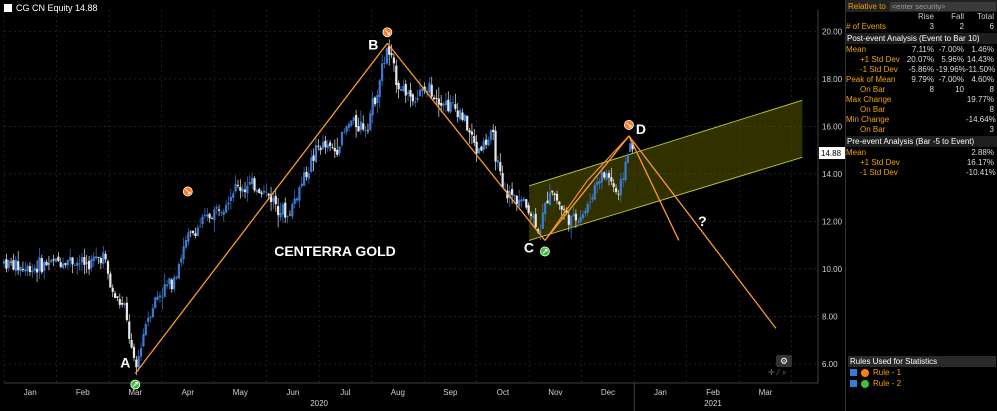 The width and height of the screenshot is (997, 411). Describe the element at coordinates (784, 372) in the screenshot. I see `zoom-icon: ⌕` at that location.